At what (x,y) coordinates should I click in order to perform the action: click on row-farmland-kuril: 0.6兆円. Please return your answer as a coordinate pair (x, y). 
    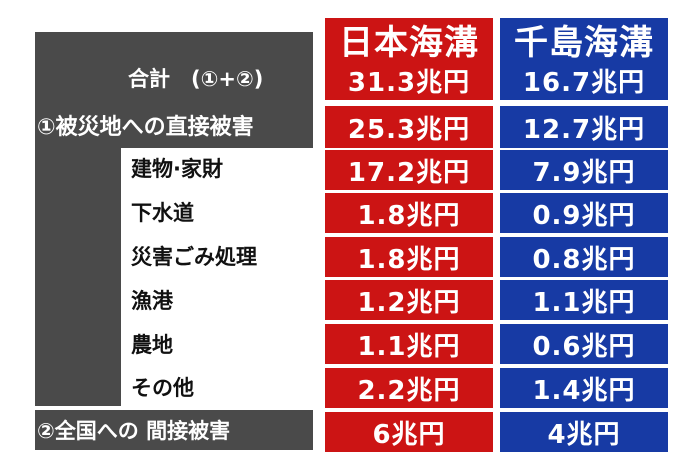
    Looking at the image, I should click on (584, 344).